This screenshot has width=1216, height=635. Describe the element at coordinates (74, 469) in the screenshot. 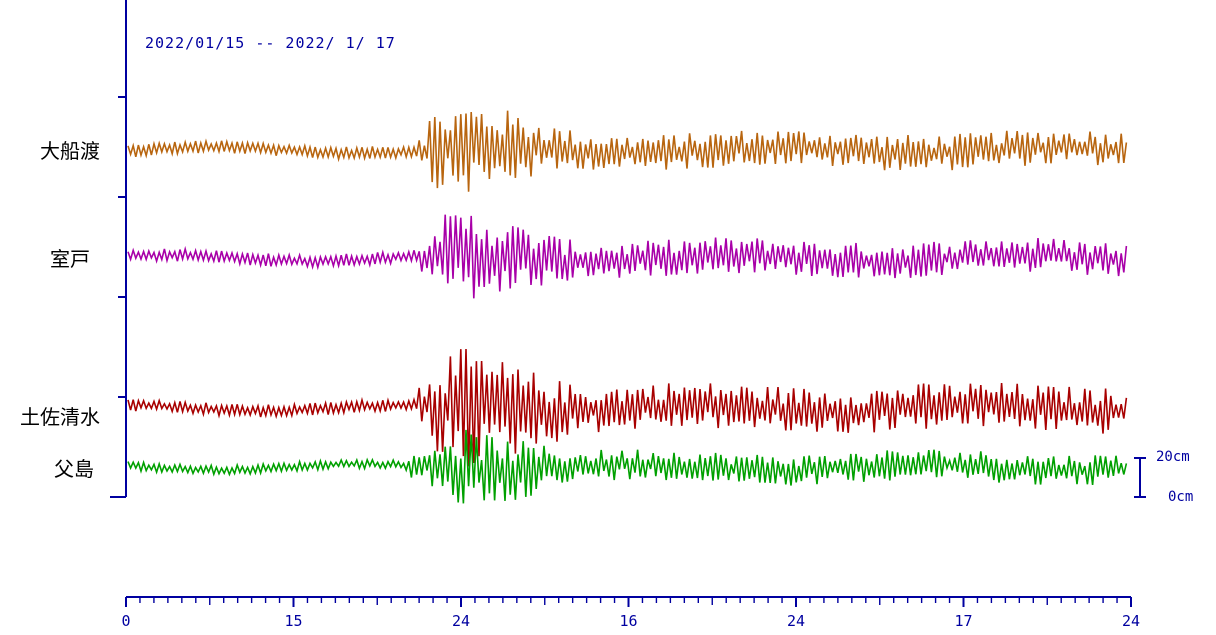

I see `station-label: 父島` at that location.